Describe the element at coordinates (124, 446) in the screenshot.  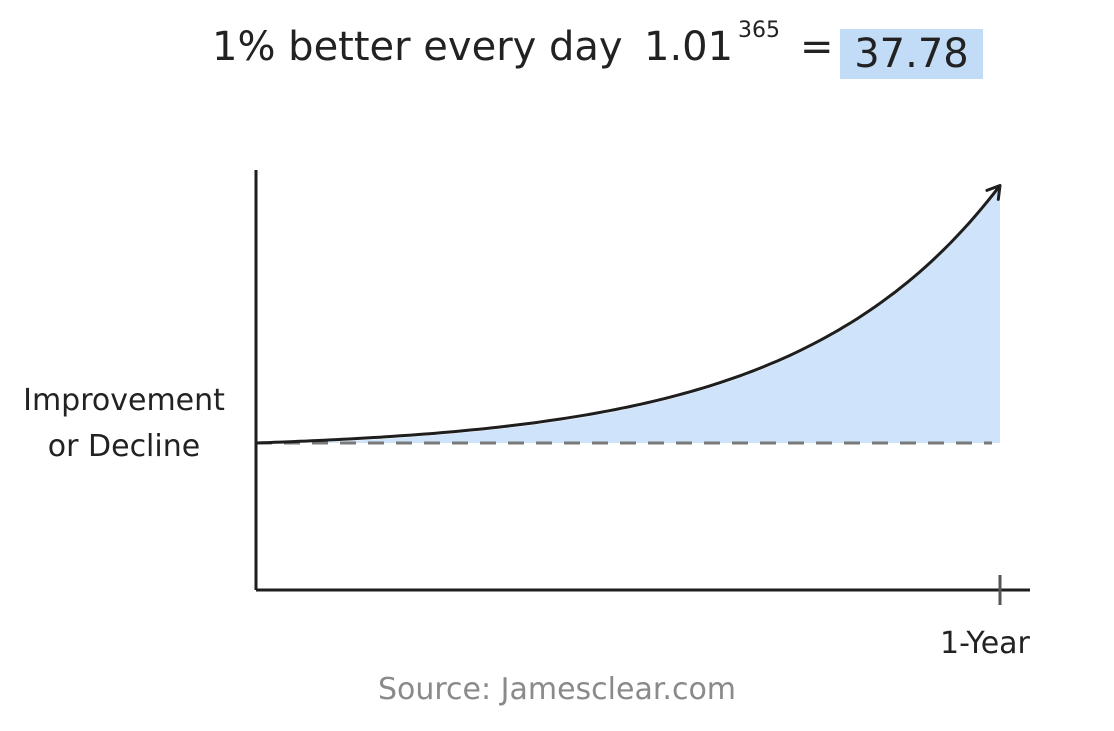
I see `y-axis-label-line-2: or Decline` at that location.